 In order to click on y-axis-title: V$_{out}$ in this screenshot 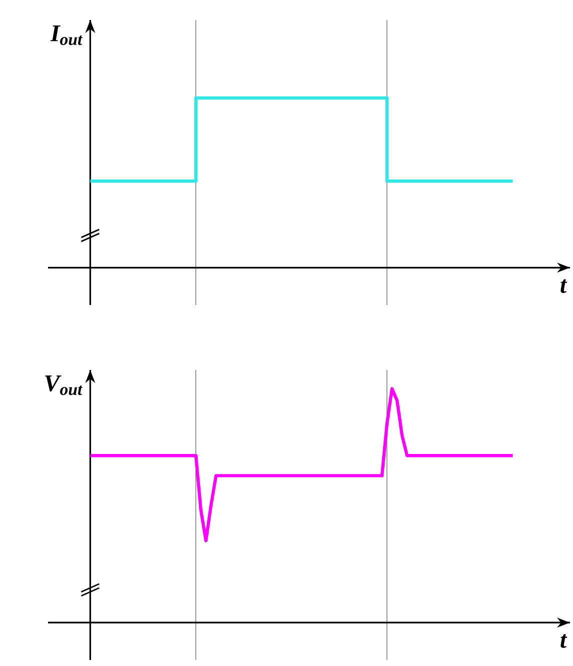, I will do `click(64, 385)`.